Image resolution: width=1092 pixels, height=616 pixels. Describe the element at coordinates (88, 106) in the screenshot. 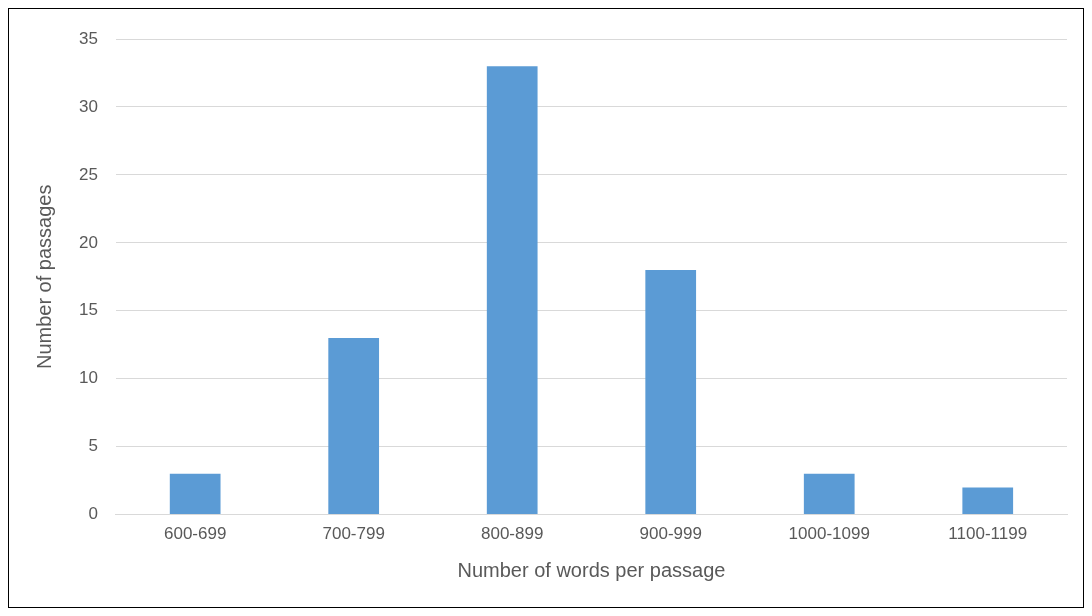

I see `y-tick-label: 30` at that location.